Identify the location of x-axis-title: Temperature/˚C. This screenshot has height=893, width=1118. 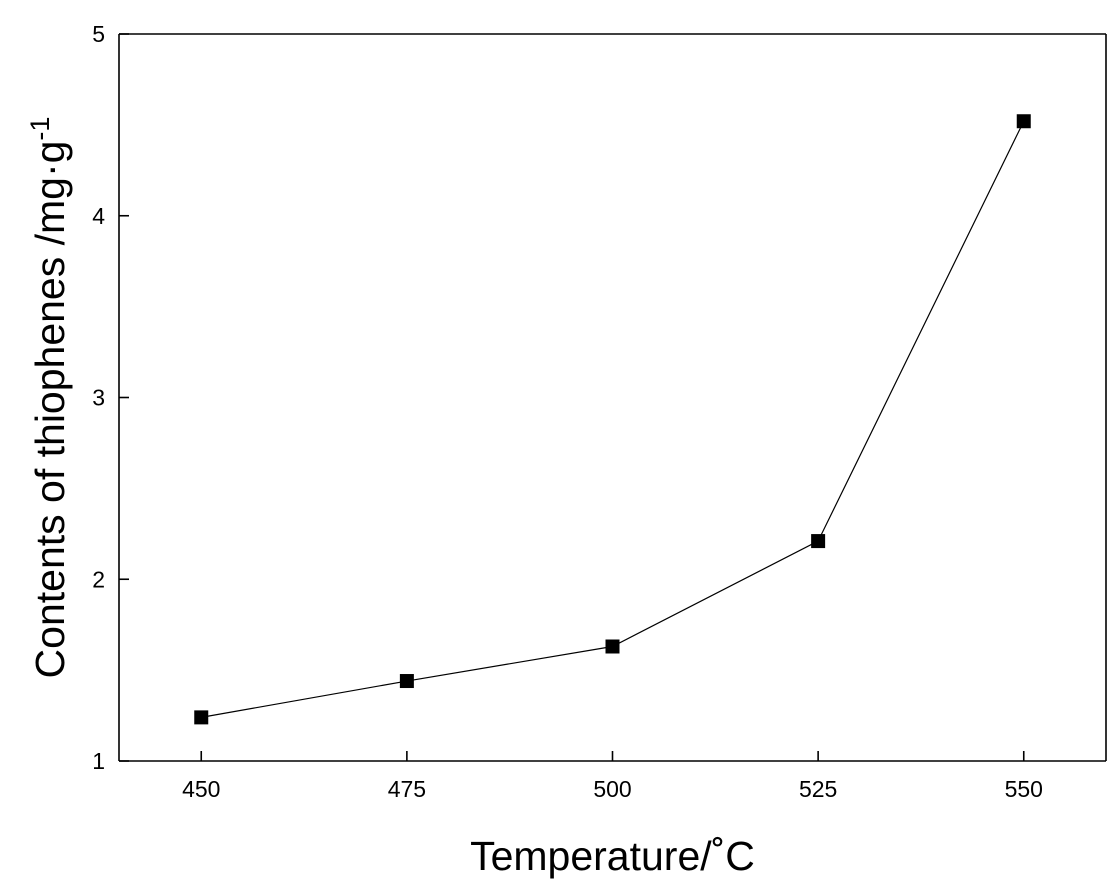
(612, 856).